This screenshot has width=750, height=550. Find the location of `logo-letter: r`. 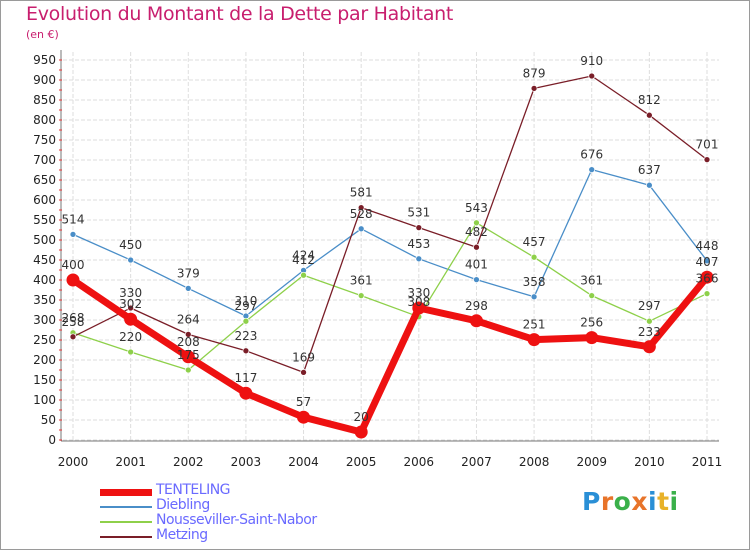

logo-letter: r is located at coordinates (607, 501).